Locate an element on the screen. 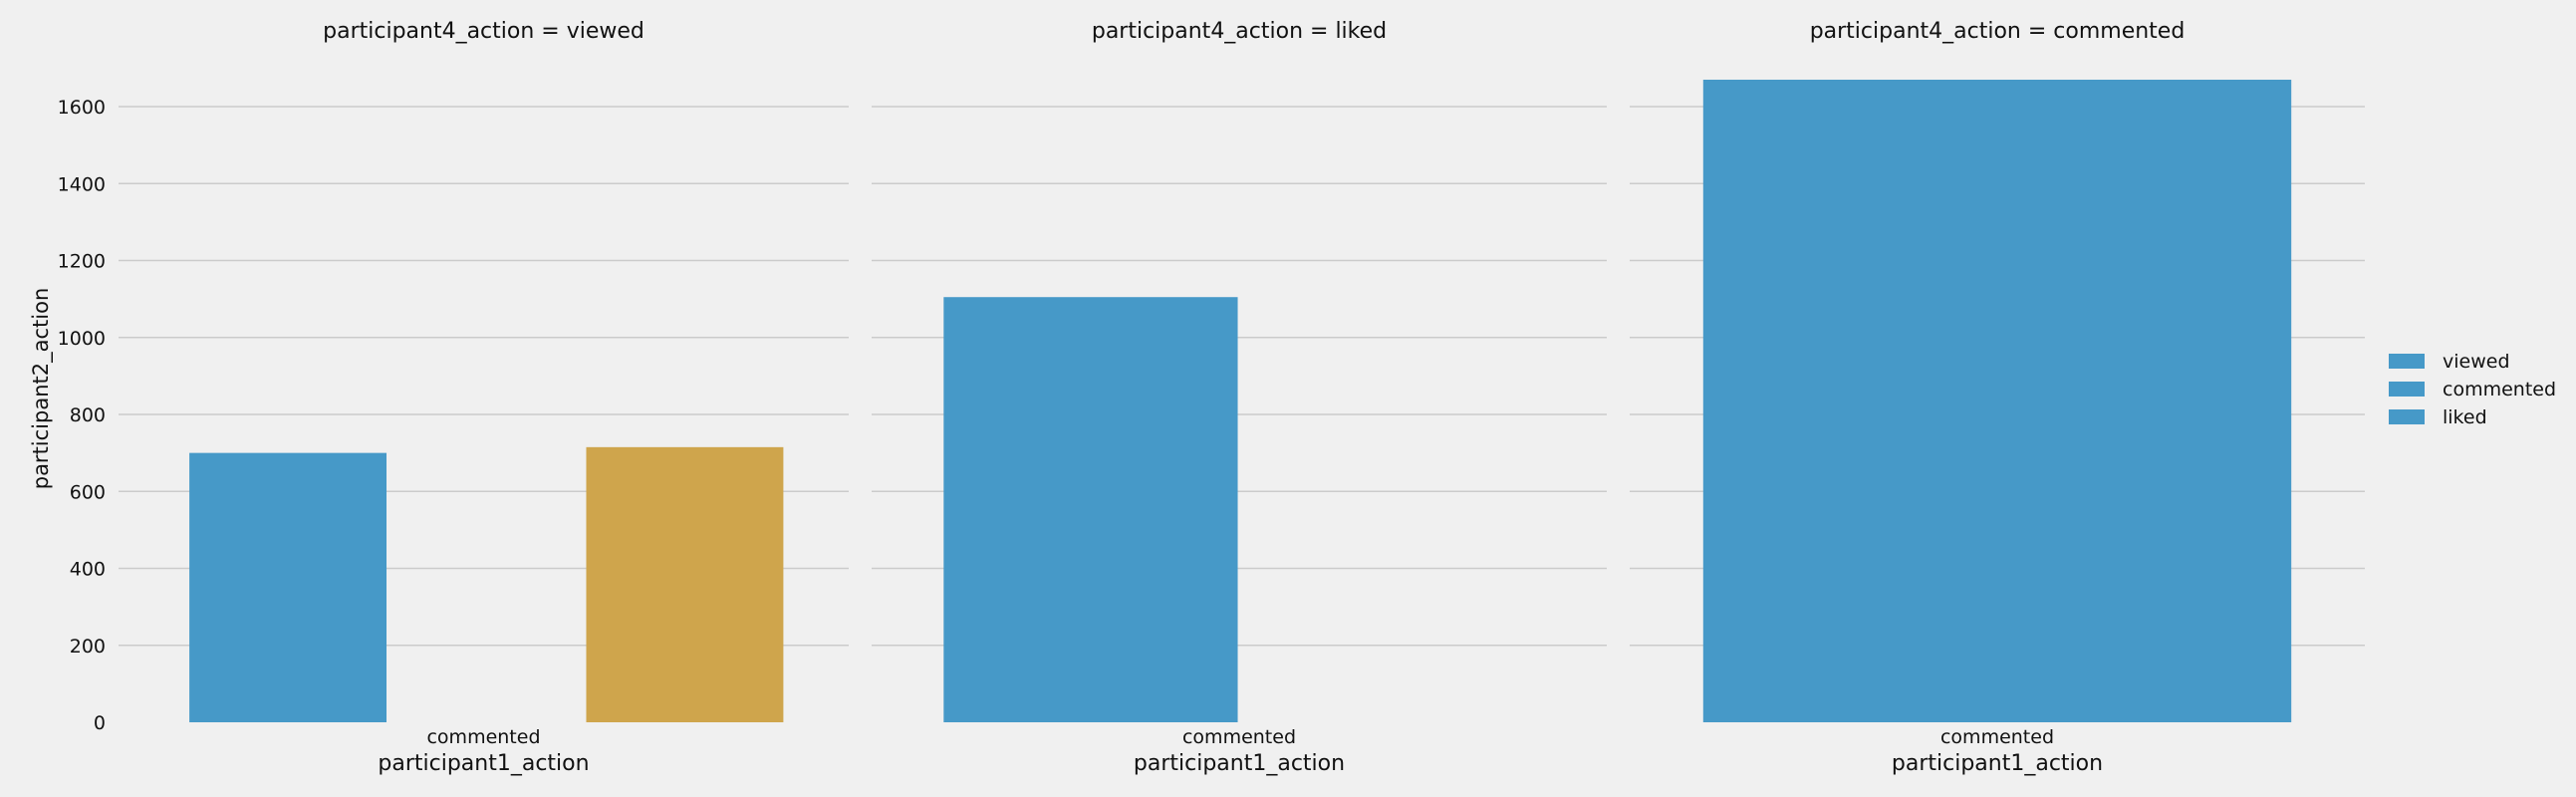 The width and height of the screenshot is (2576, 797). legend-label: viewed is located at coordinates (2476, 362).